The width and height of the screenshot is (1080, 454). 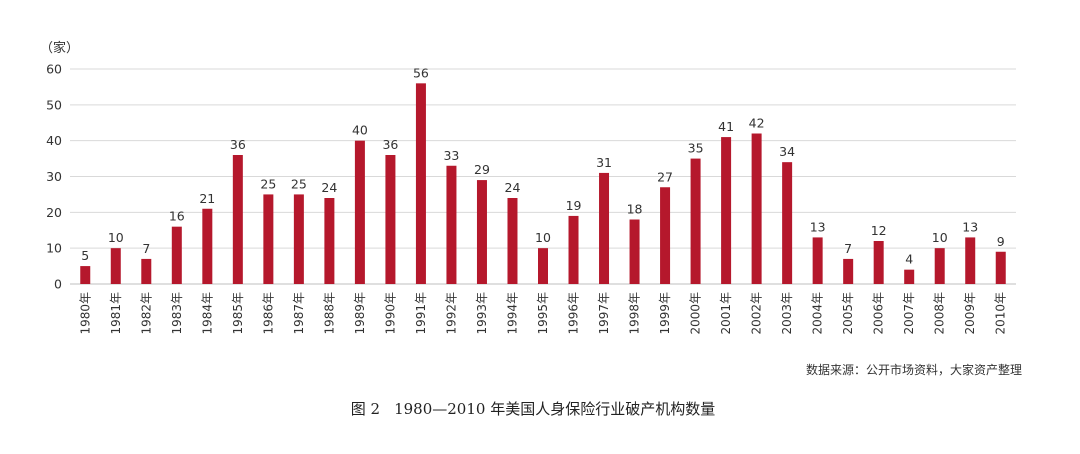 I want to click on y-axis-unit-label: （家）, so click(x=60, y=48).